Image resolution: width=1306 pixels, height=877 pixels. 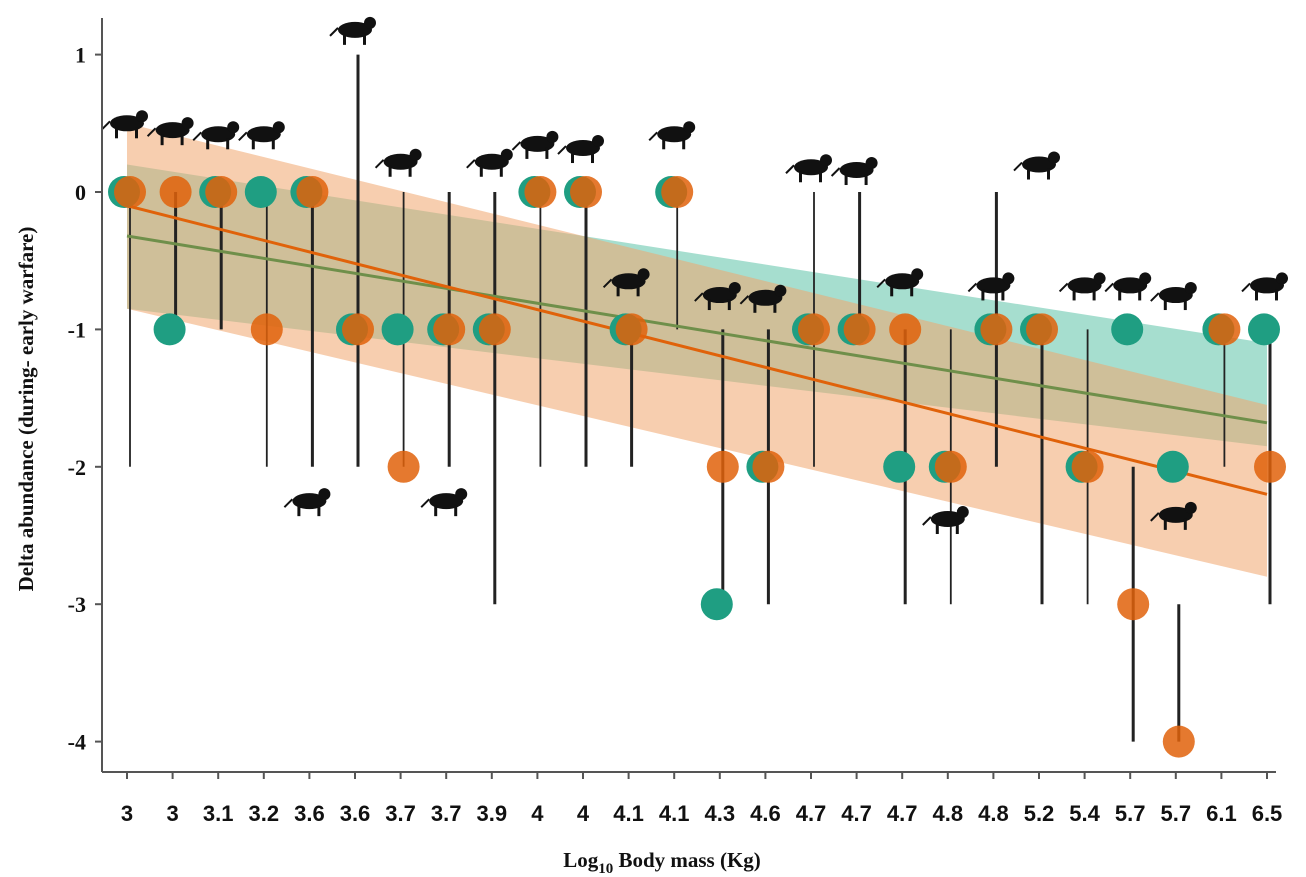 I want to click on x-axis-title-sub: 10, so click(x=605, y=869).